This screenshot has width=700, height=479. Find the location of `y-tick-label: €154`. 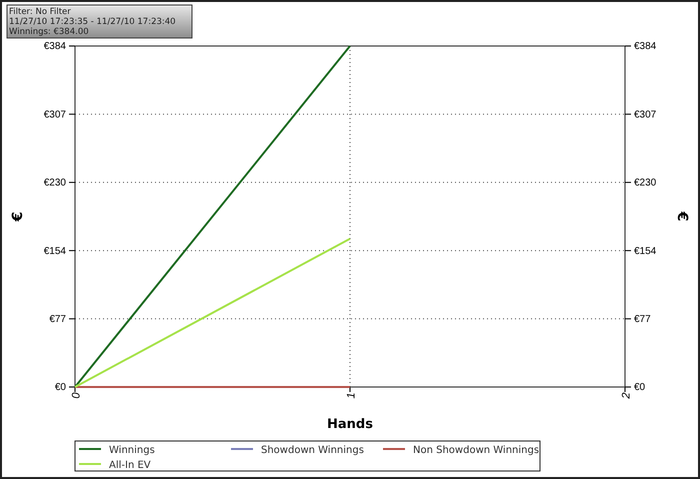

y-tick-label: €154 is located at coordinates (55, 251).